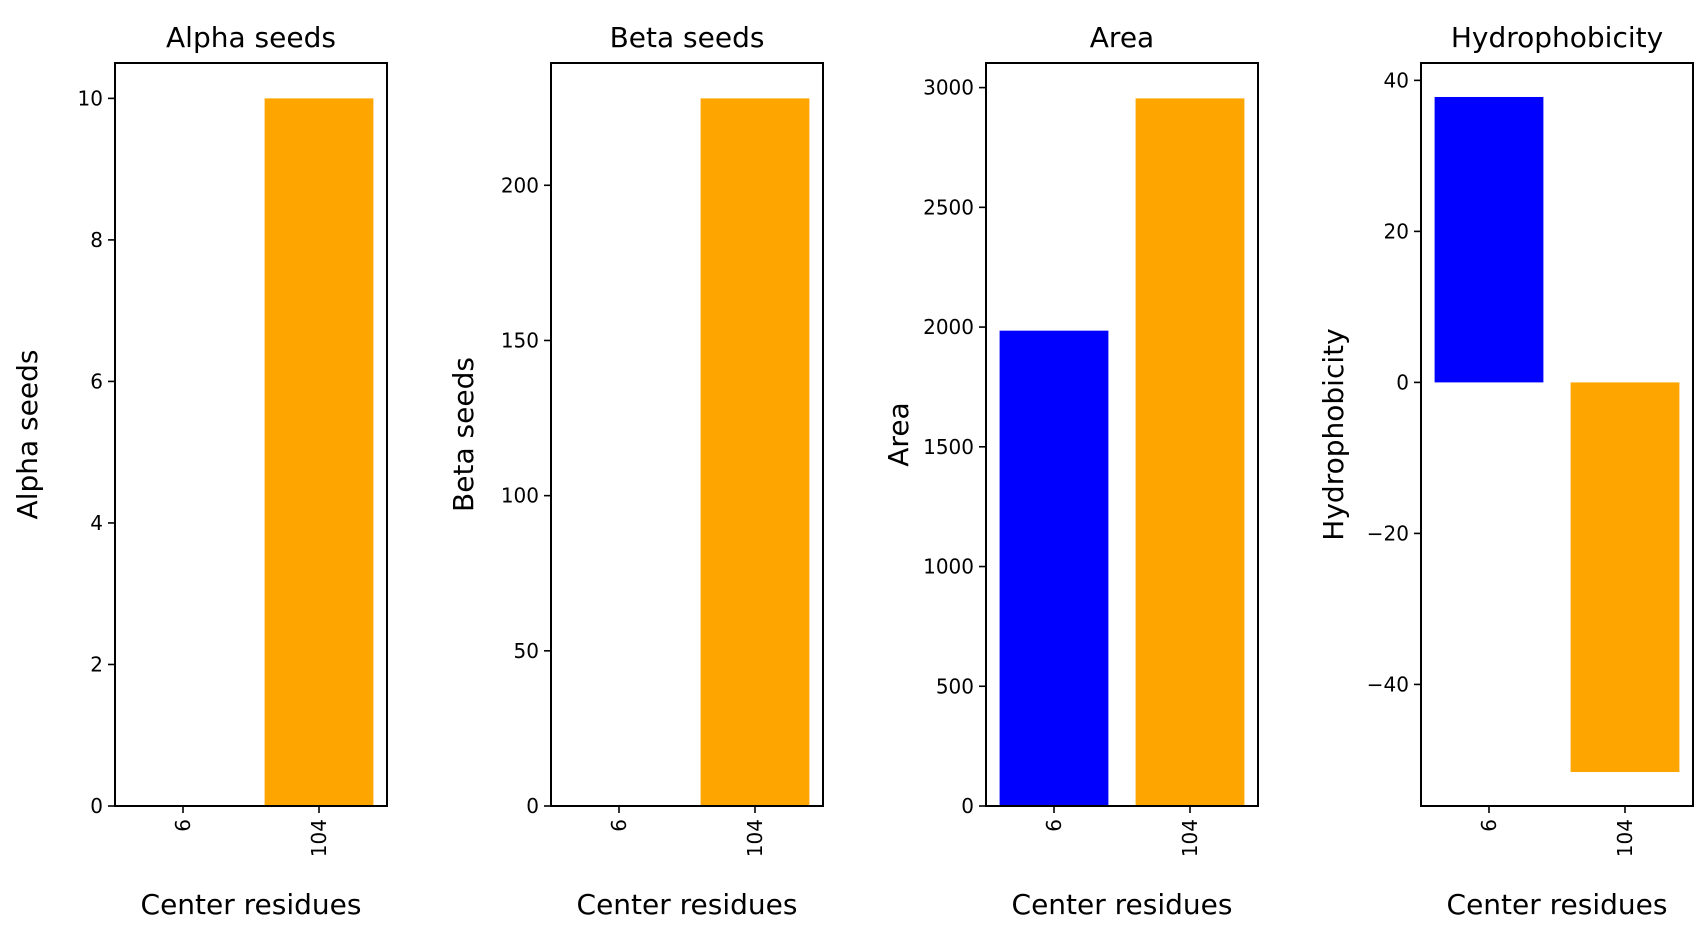  What do you see at coordinates (96, 664) in the screenshot?
I see `y-tick-label: 2` at bounding box center [96, 664].